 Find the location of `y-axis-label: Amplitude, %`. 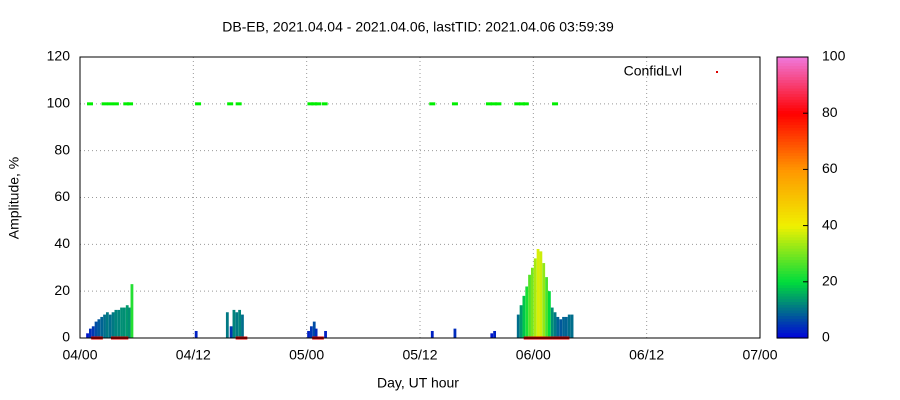

y-axis-label: Amplitude, % is located at coordinates (14, 198).